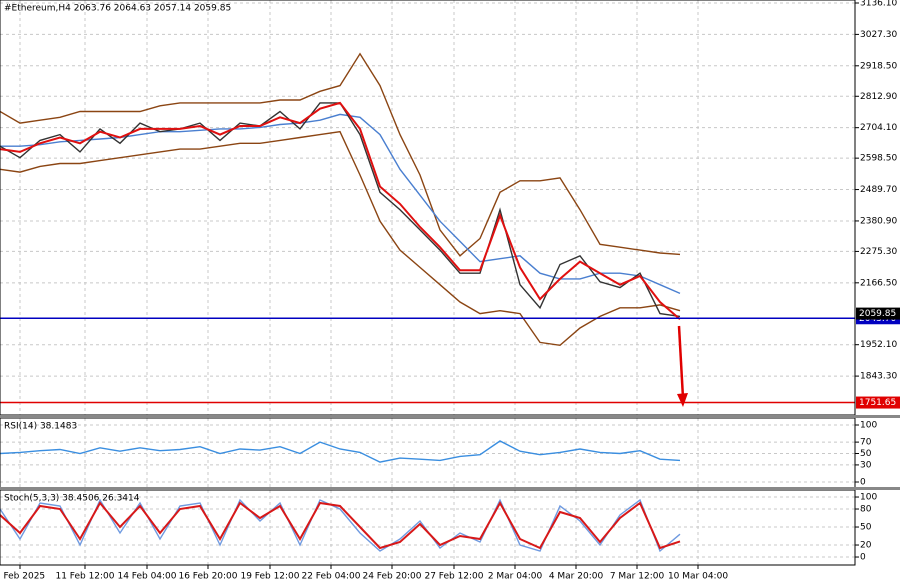 Image resolution: width=900 pixels, height=585 pixels. Describe the element at coordinates (269, 577) in the screenshot. I see `x-tick-label: 19 Feb 12:00` at that location.